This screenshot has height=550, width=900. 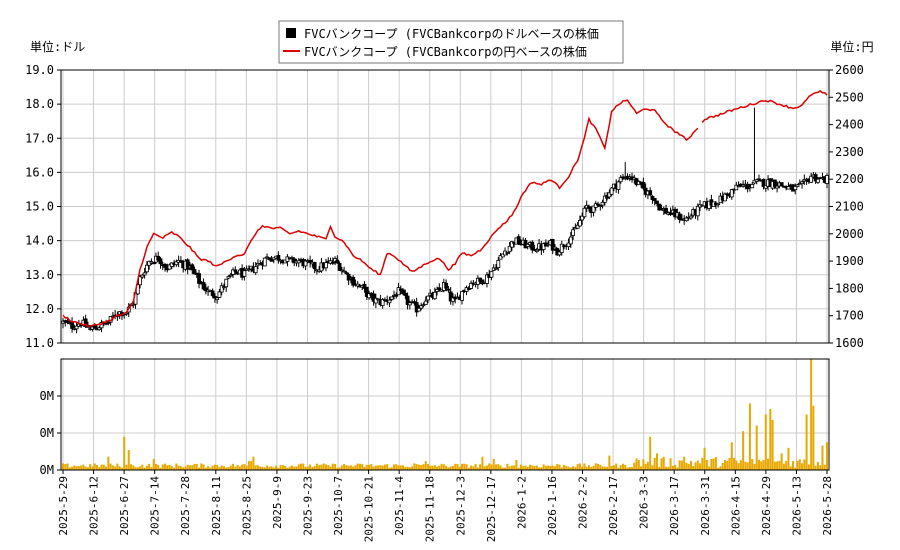 What do you see at coordinates (849, 316) in the screenshot?
I see `right-tick-label: 1700` at bounding box center [849, 316].